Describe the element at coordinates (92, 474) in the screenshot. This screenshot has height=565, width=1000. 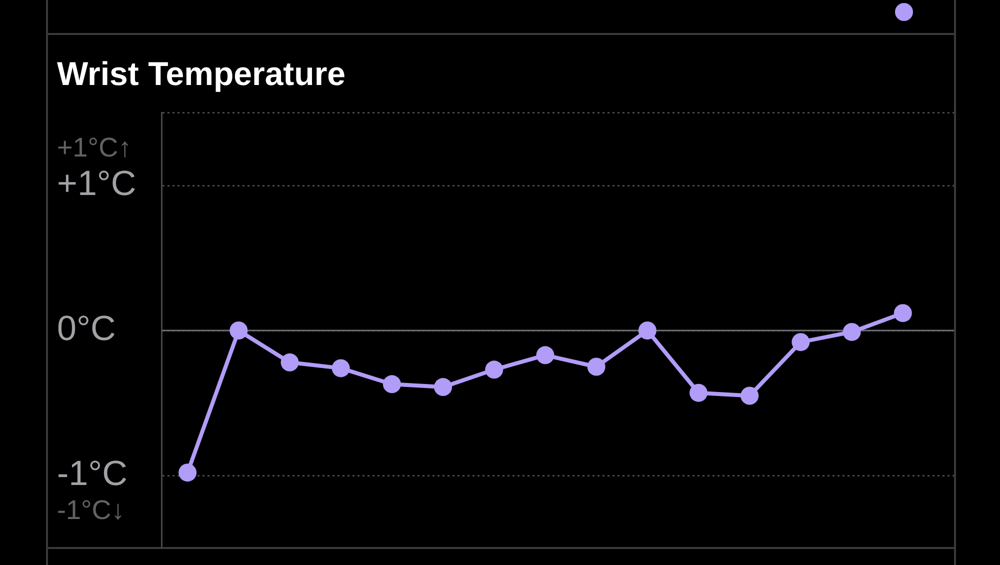
I see `y-tick-label: -1°C` at that location.